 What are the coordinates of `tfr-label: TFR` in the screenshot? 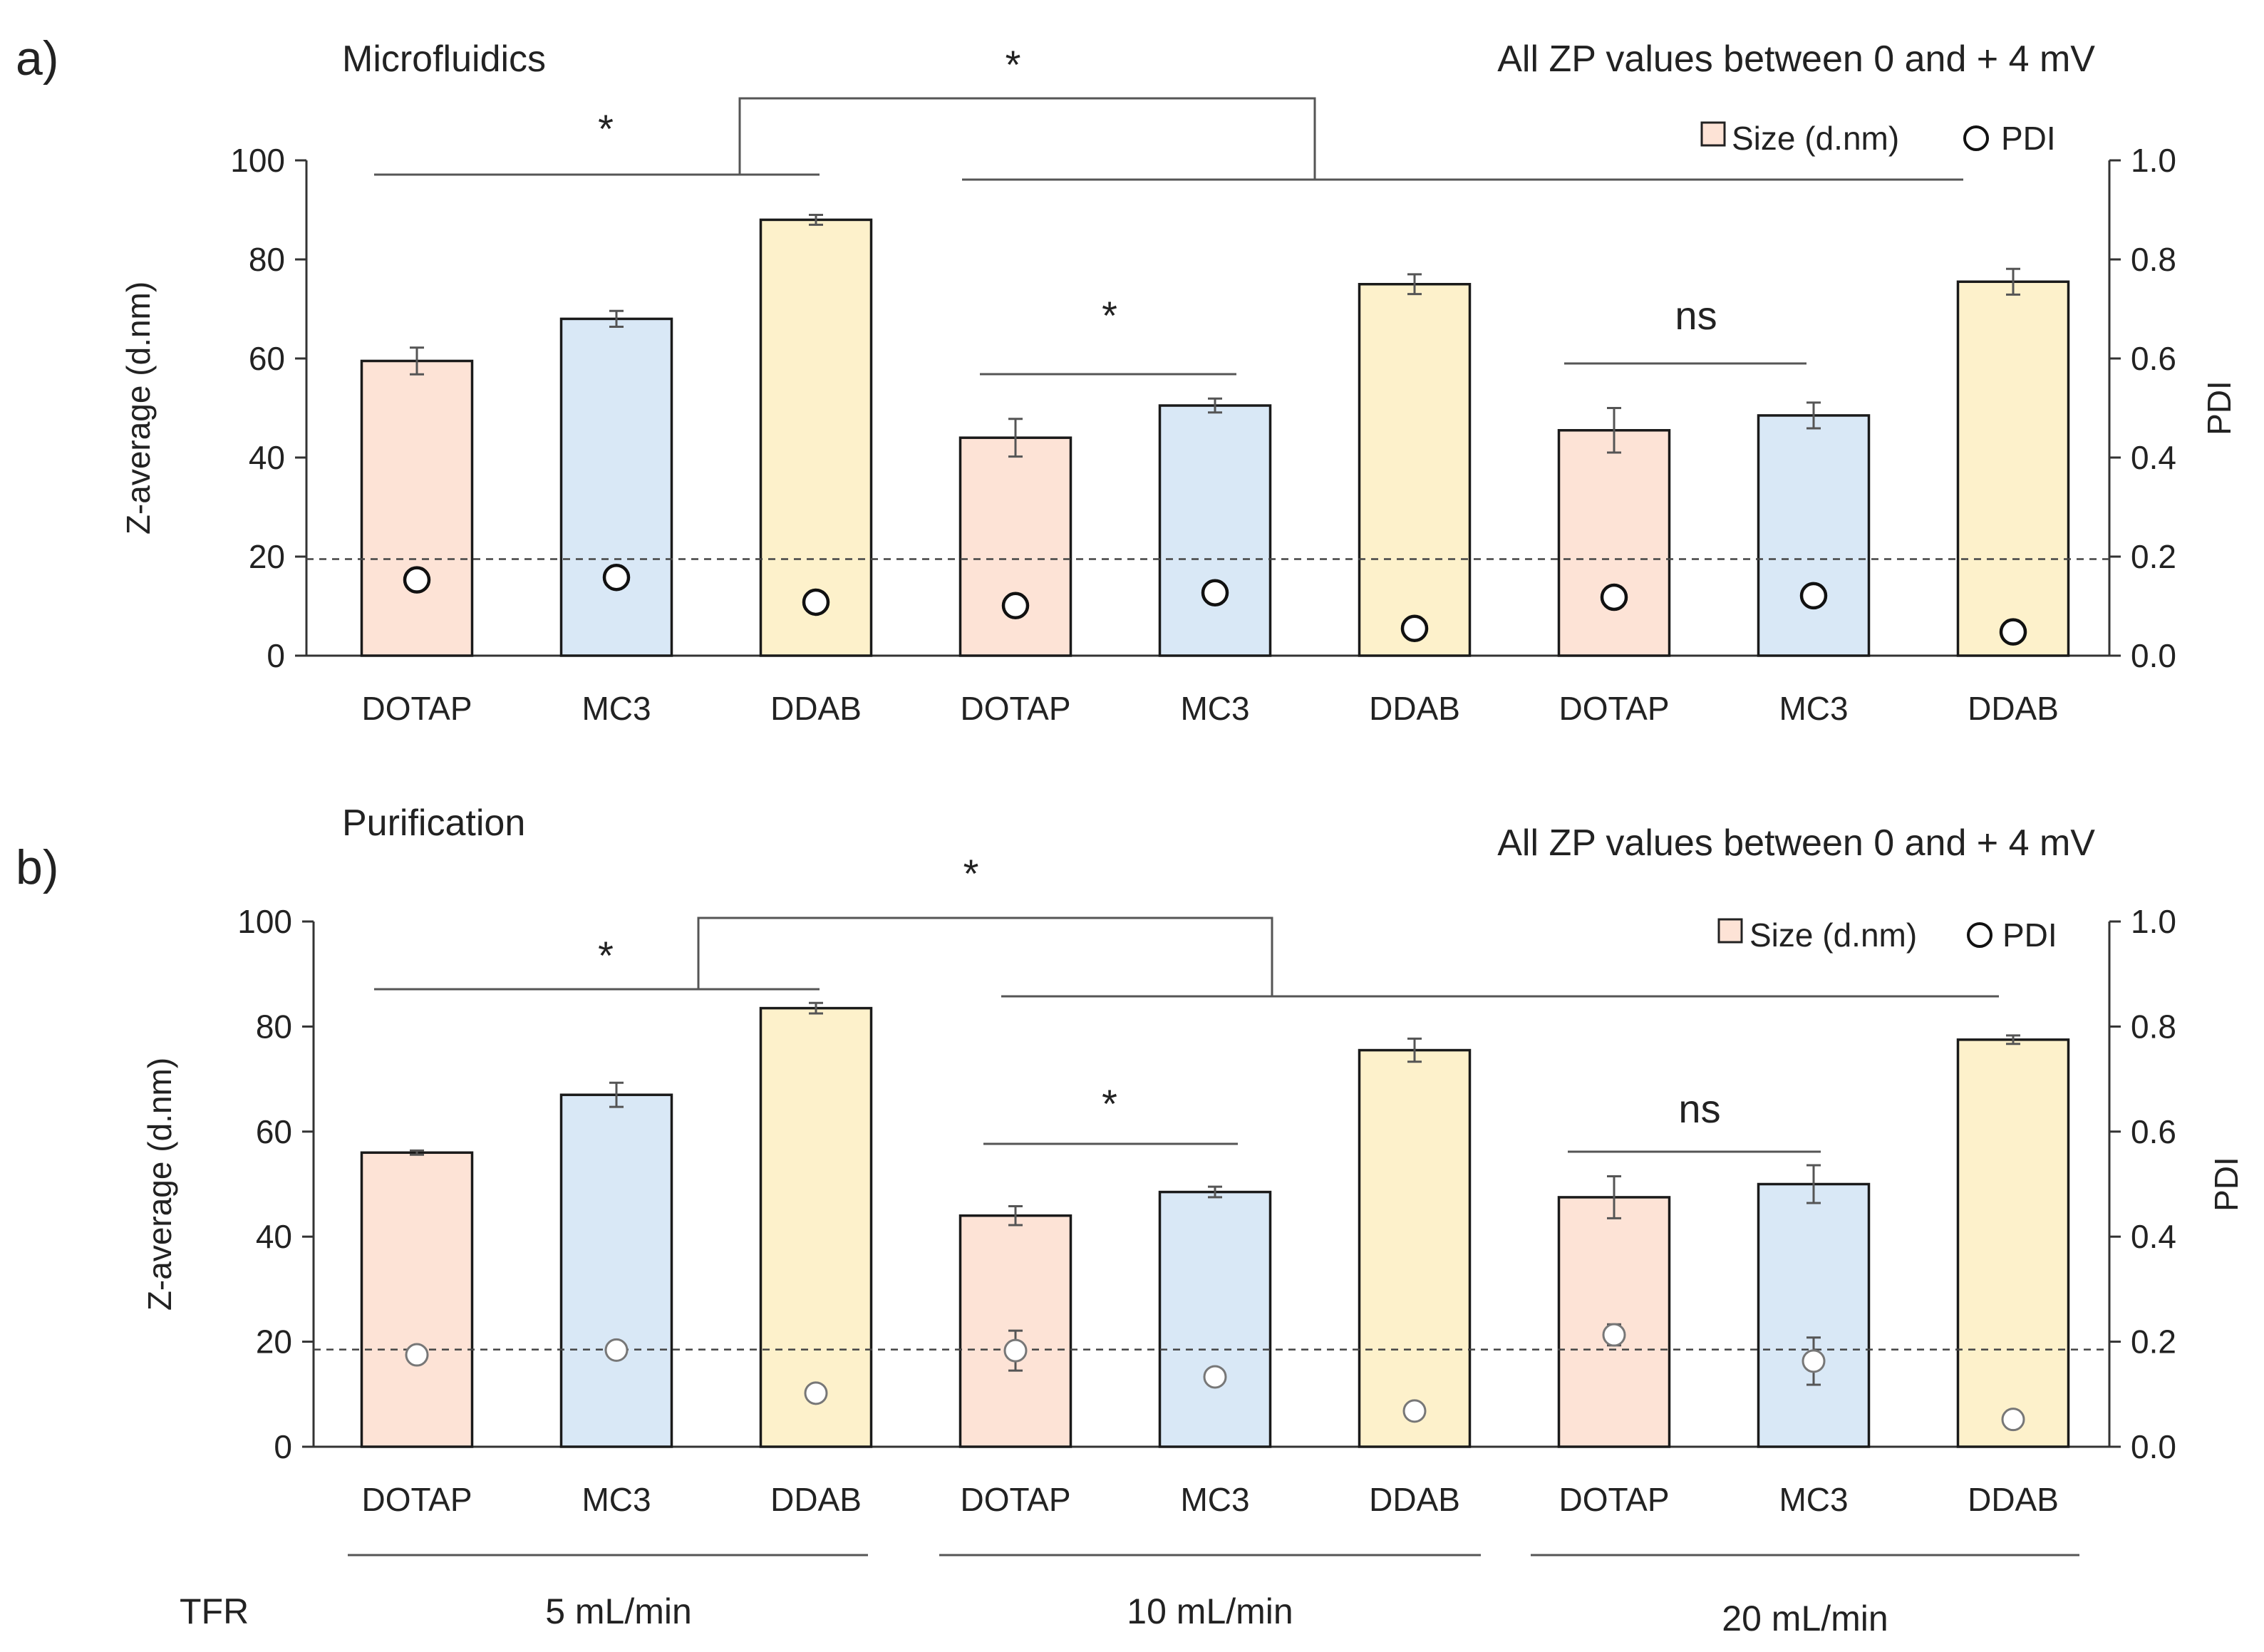 It's located at (214, 1611).